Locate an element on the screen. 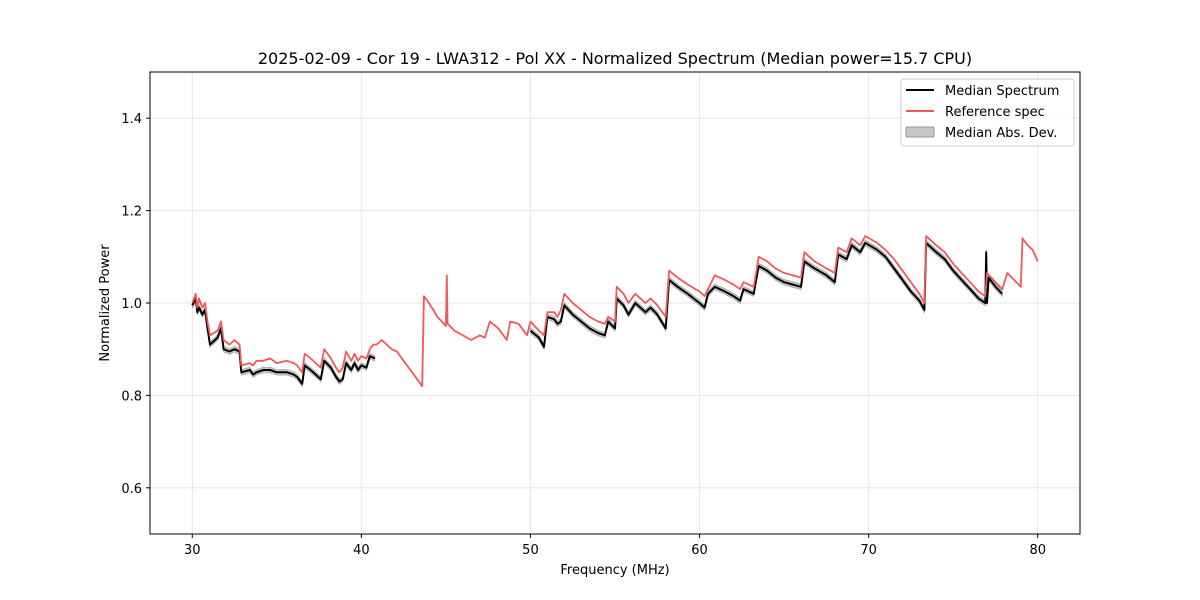  y-tick-label: 1.4 is located at coordinates (131, 119).